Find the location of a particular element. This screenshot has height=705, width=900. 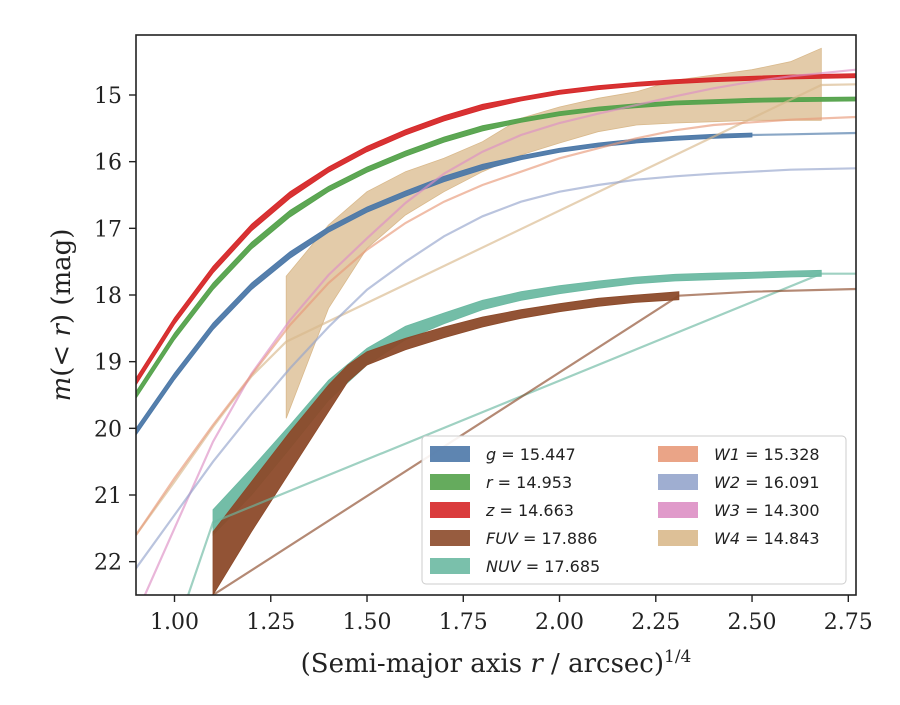

x-axis-ticks: 1.00 1.25 1.50 1.75 2.00 2.25 2.50 2.75 is located at coordinates (511, 615).